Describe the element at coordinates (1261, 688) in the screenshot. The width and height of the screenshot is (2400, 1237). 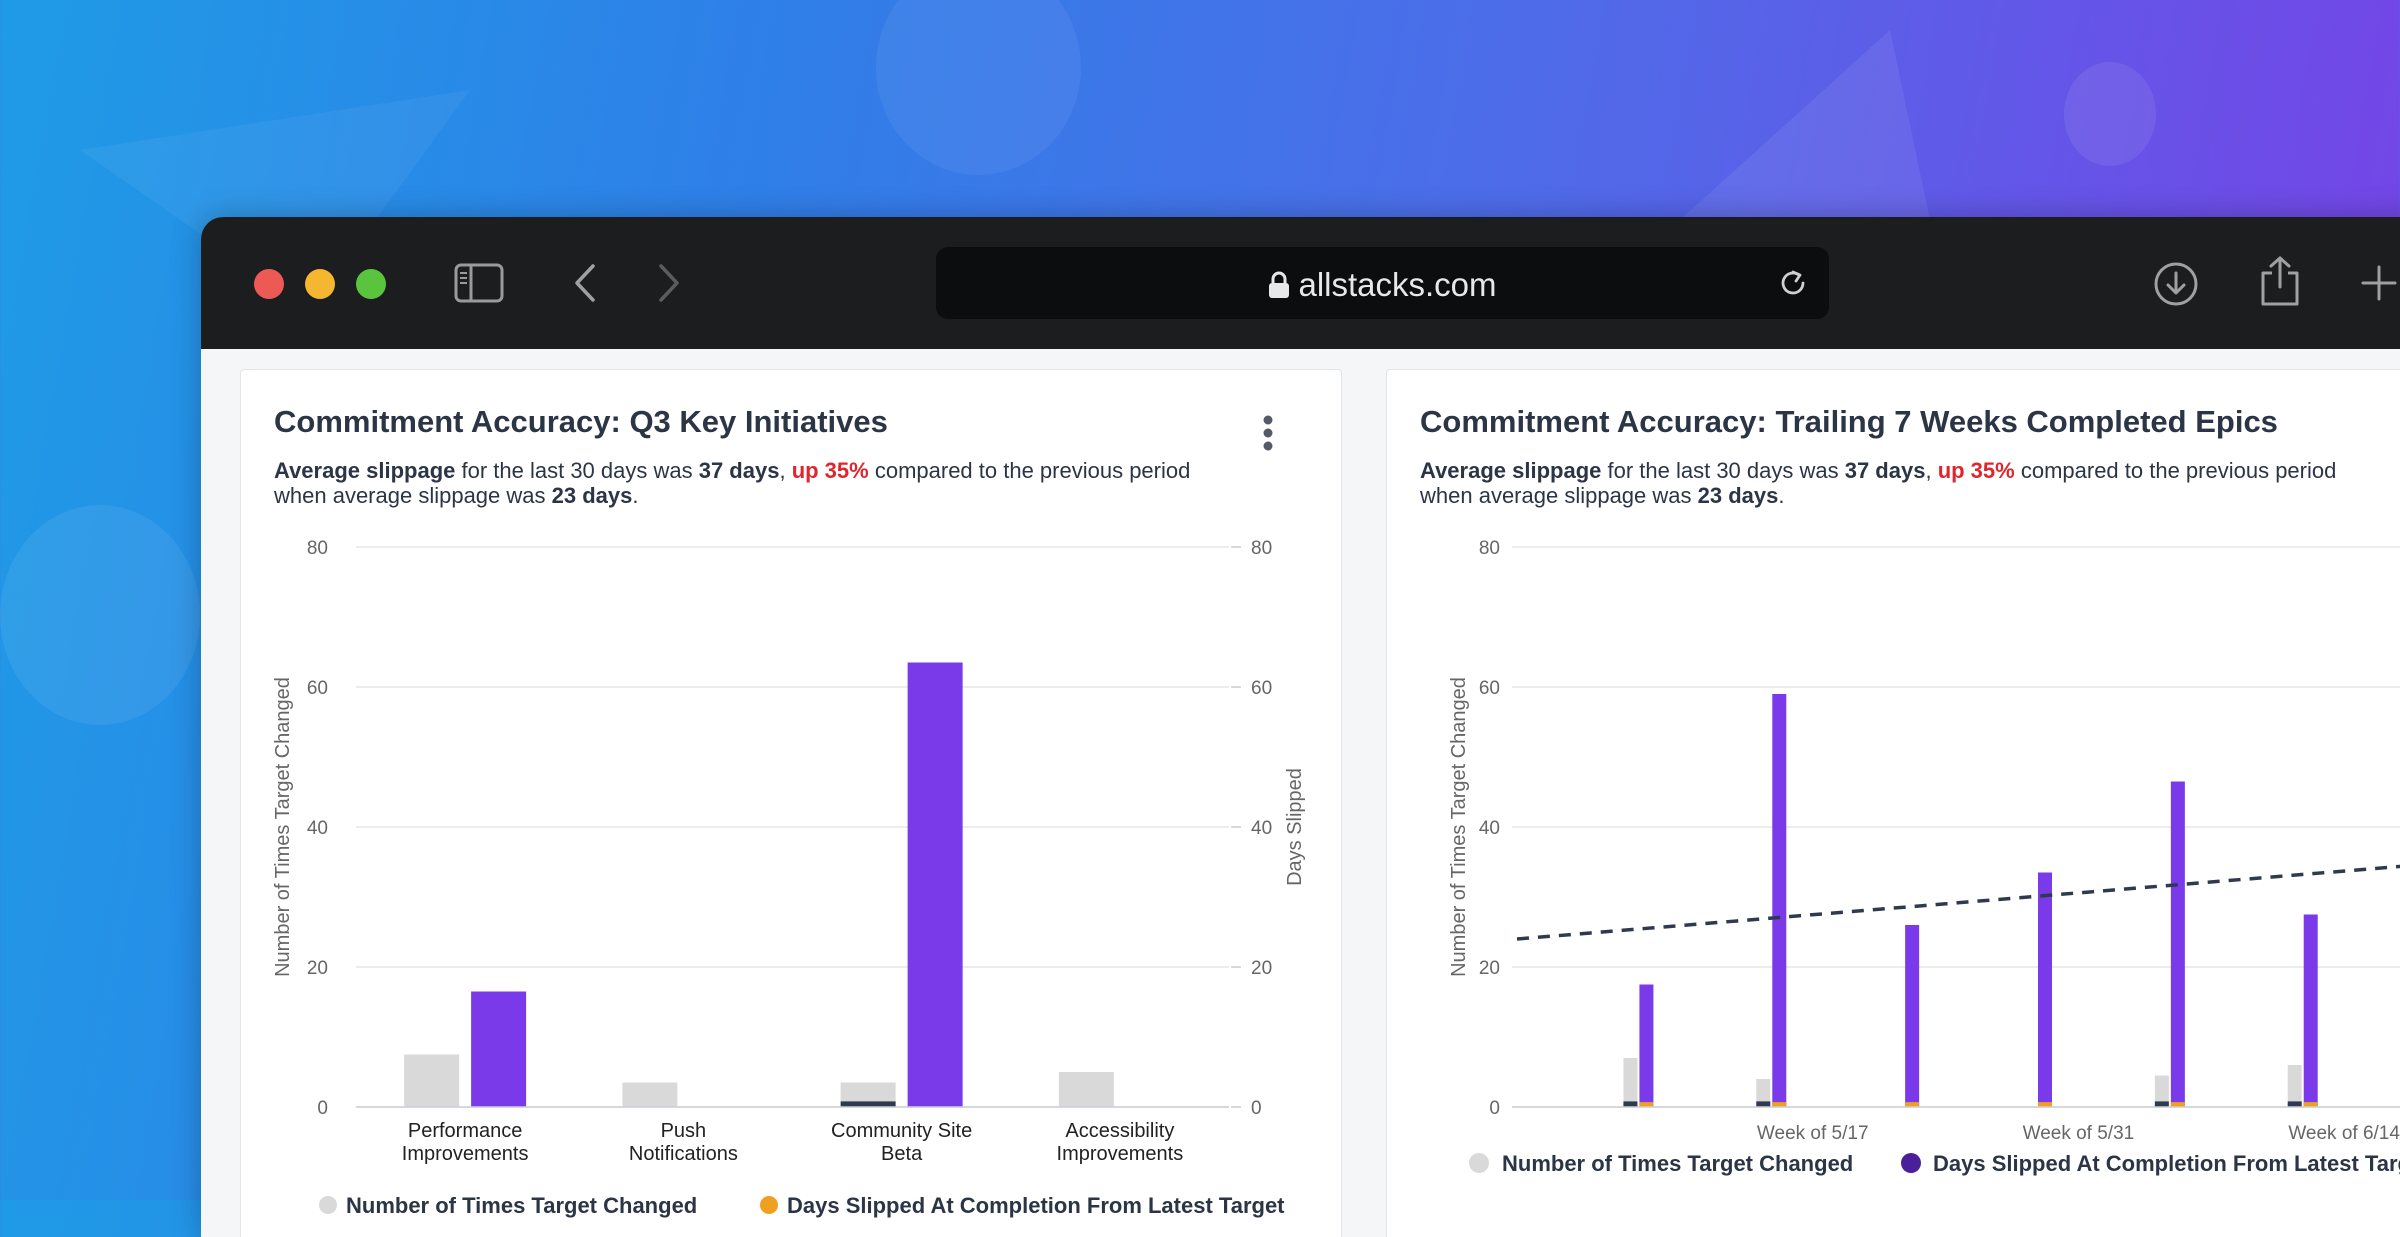
I see `y2-axis-tick-label: 60` at that location.